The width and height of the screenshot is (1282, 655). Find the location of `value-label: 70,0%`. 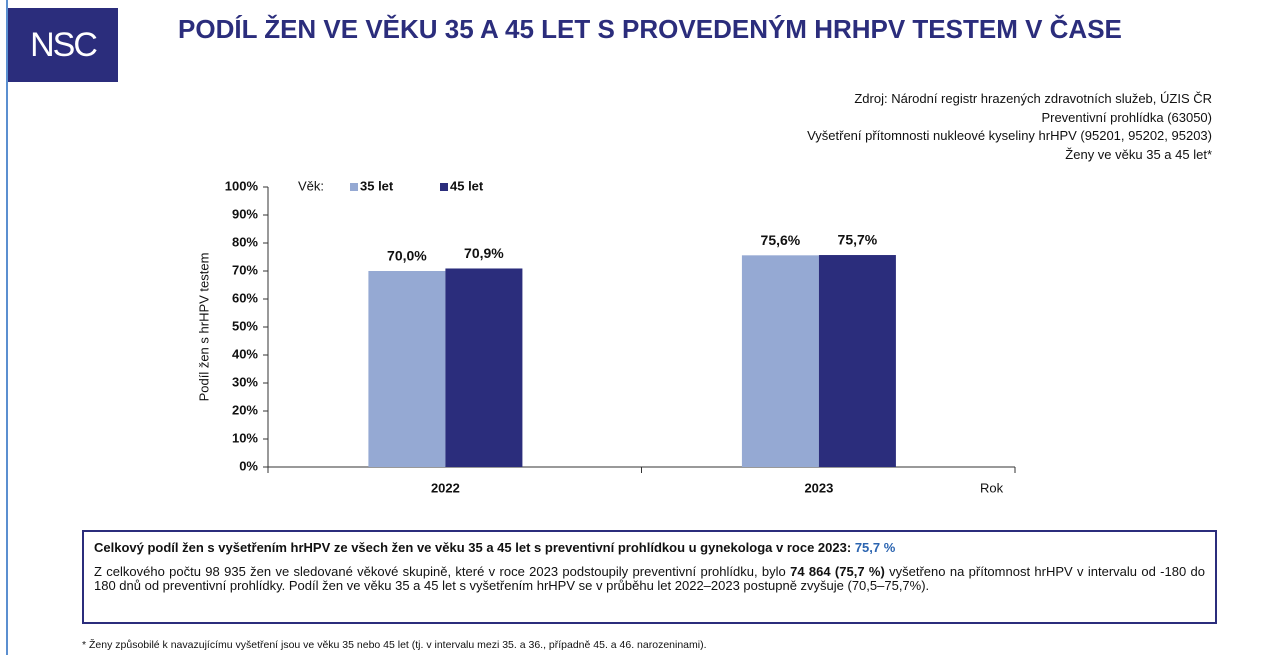

value-label: 70,0% is located at coordinates (407, 256).